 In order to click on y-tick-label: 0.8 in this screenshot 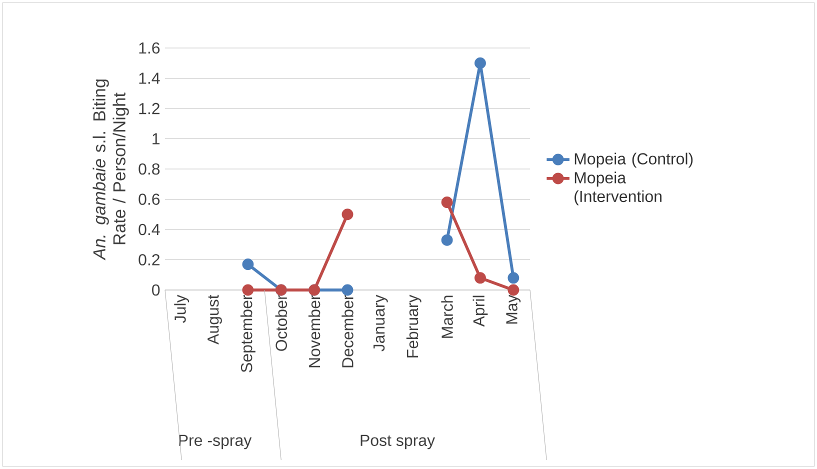, I will do `click(149, 169)`.